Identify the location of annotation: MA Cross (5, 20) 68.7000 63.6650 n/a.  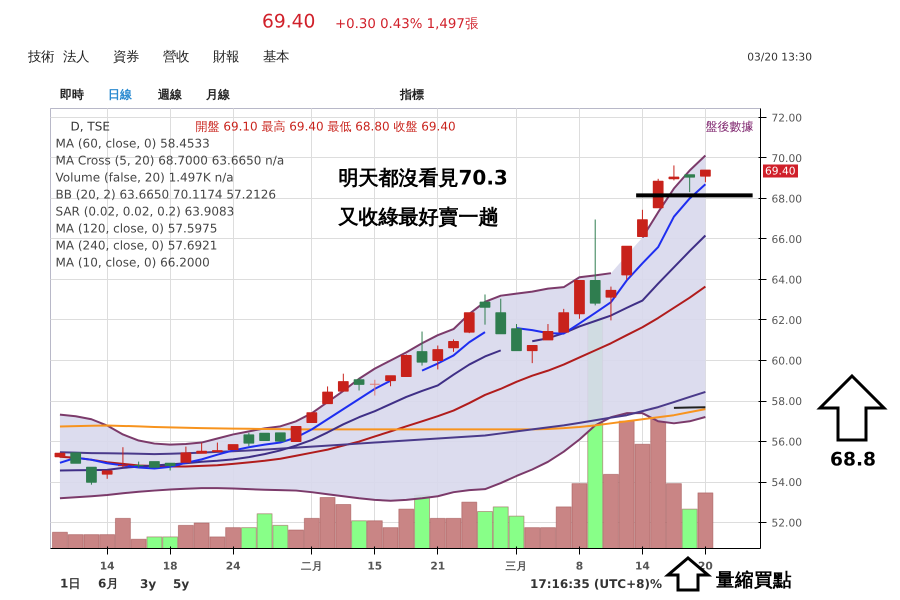
(170, 161).